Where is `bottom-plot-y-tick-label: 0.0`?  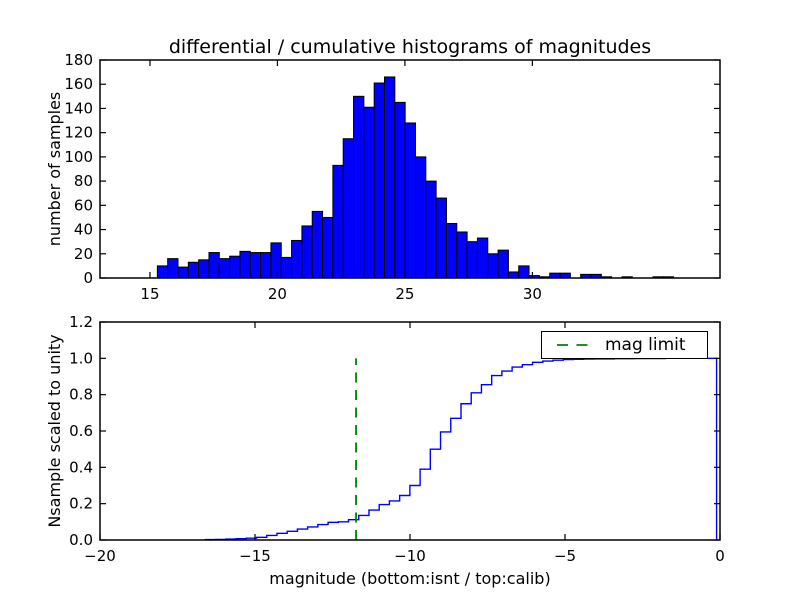 bottom-plot-y-tick-label: 0.0 is located at coordinates (81, 540).